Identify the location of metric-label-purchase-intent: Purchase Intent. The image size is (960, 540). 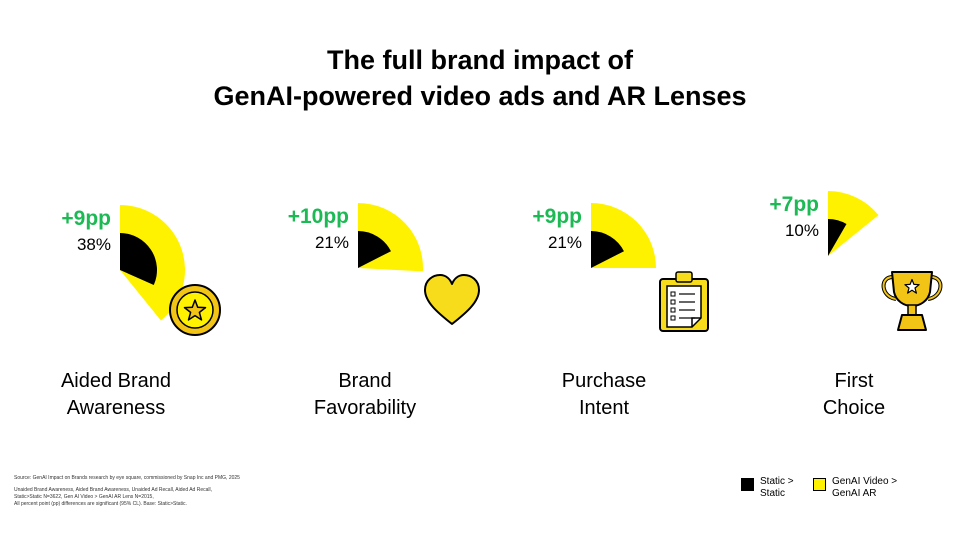
(604, 395).